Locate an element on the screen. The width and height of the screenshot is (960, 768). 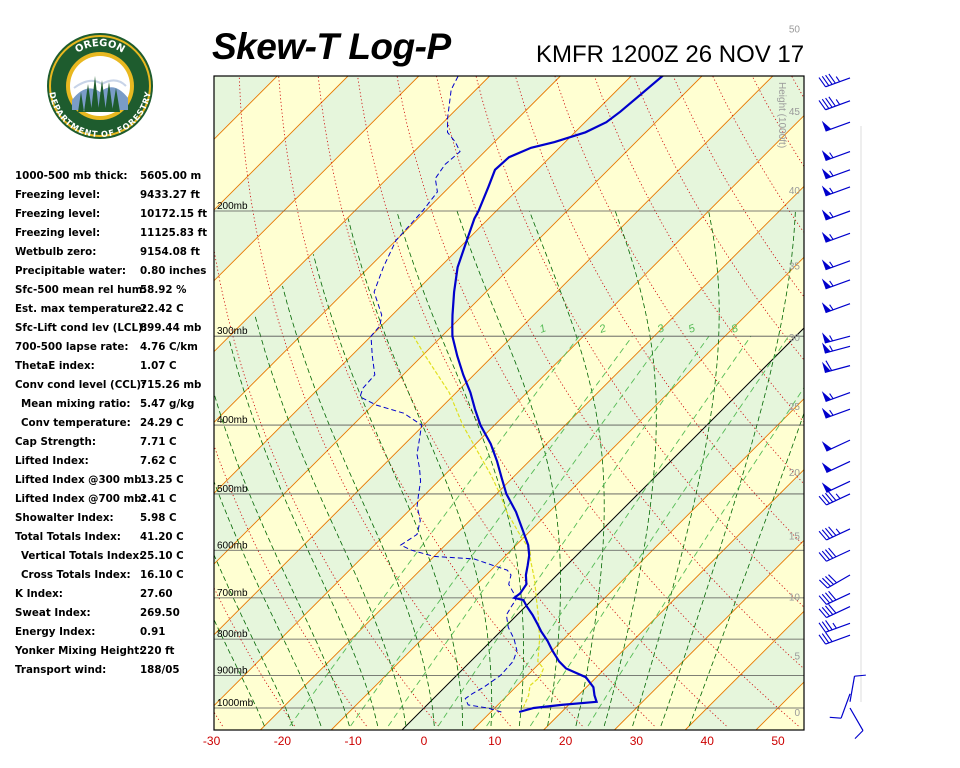
height-tick-label: 25 is located at coordinates (795, 407).